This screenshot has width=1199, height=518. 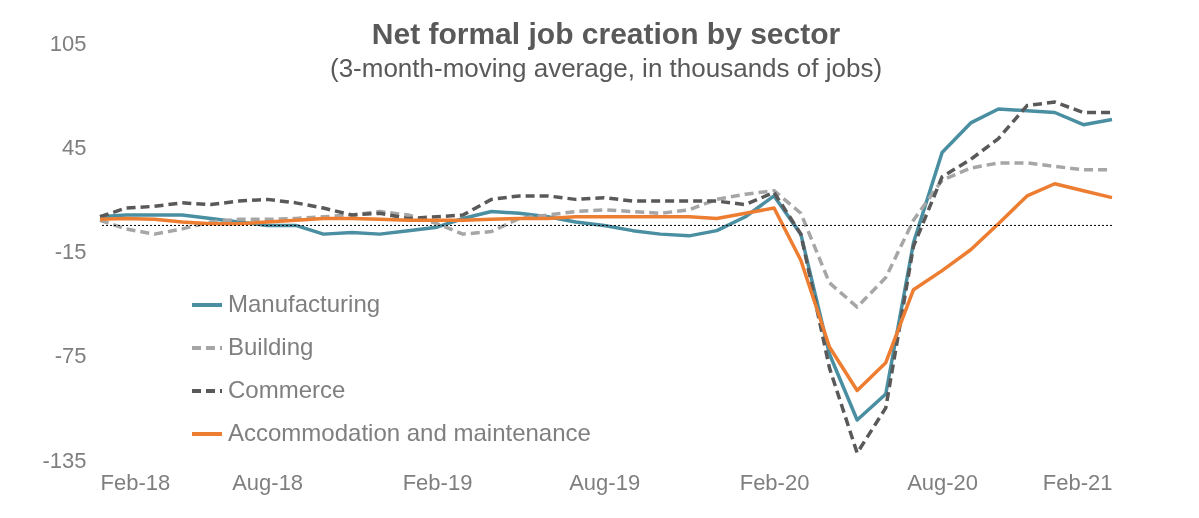 I want to click on legend-label: Building, so click(x=271, y=346).